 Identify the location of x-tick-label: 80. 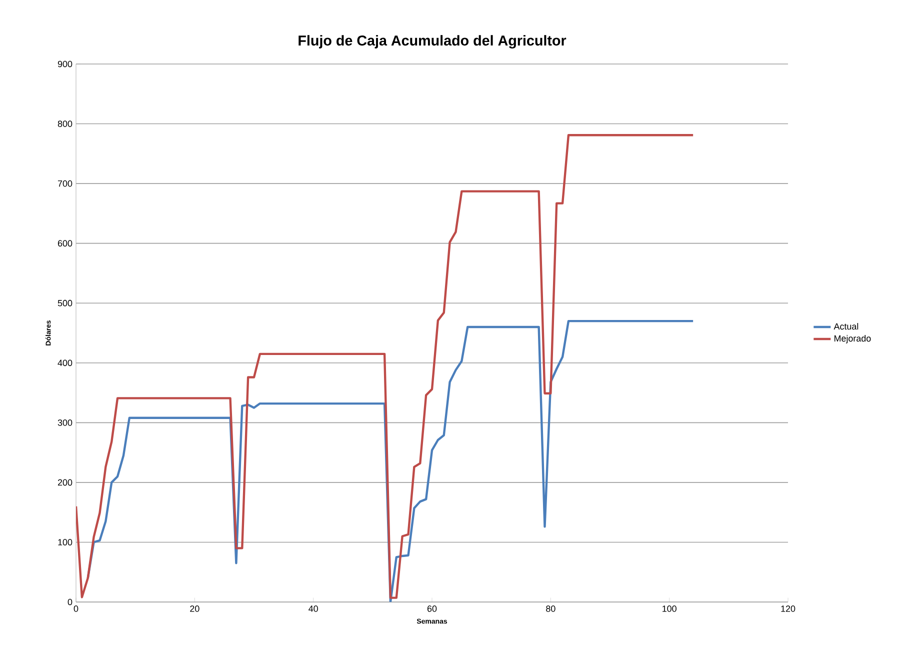
(551, 609).